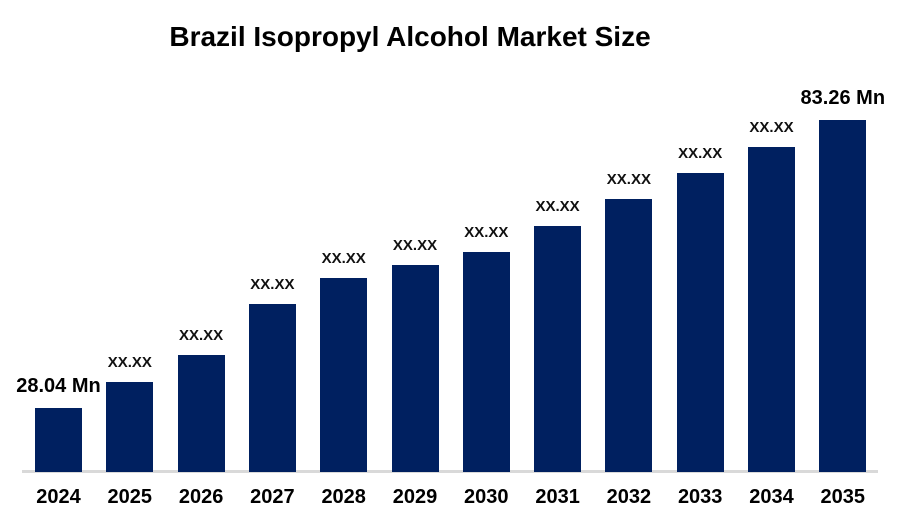 This screenshot has width=900, height=525. What do you see at coordinates (58, 386) in the screenshot?
I see `bar-value-label-2024: 28.04 Mn` at bounding box center [58, 386].